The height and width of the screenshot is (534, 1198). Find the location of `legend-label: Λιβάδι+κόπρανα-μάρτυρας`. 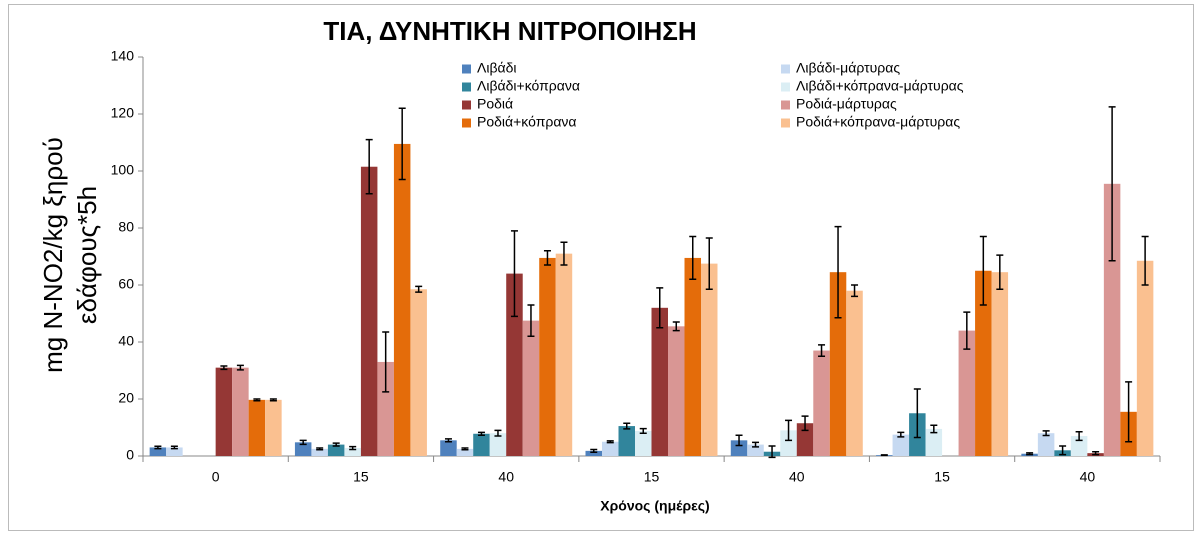

legend-label: Λιβάδι+κόπρανα-μάρτυρας is located at coordinates (880, 86).